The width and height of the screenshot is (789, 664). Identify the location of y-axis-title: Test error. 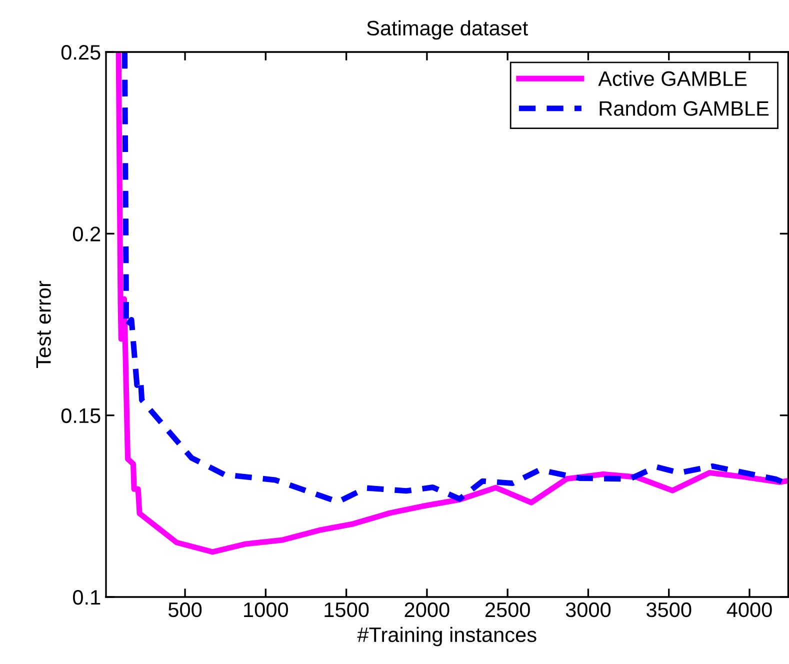
(43, 324).